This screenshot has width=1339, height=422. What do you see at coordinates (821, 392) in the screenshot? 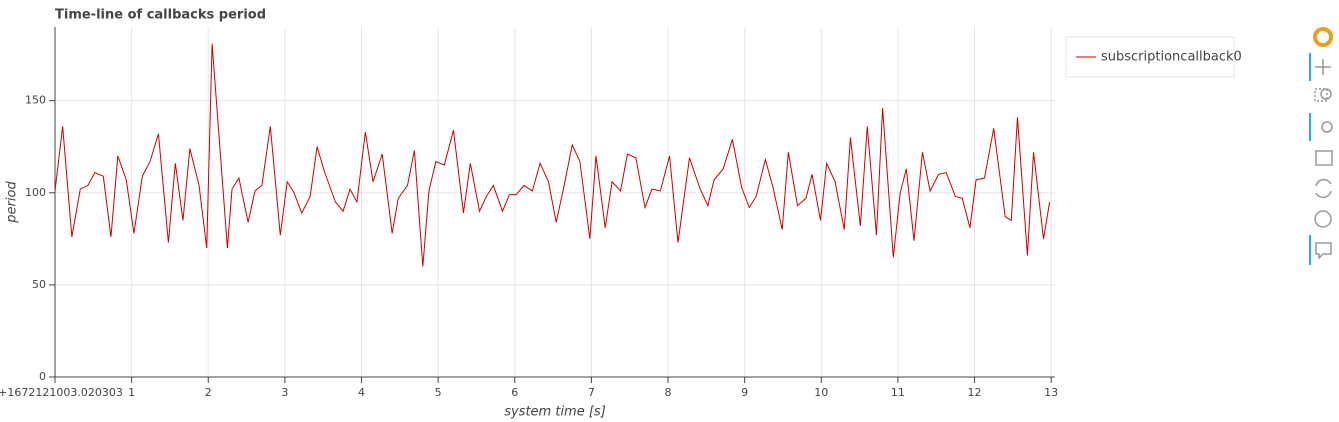
I see `x-tick-label: 10` at bounding box center [821, 392].